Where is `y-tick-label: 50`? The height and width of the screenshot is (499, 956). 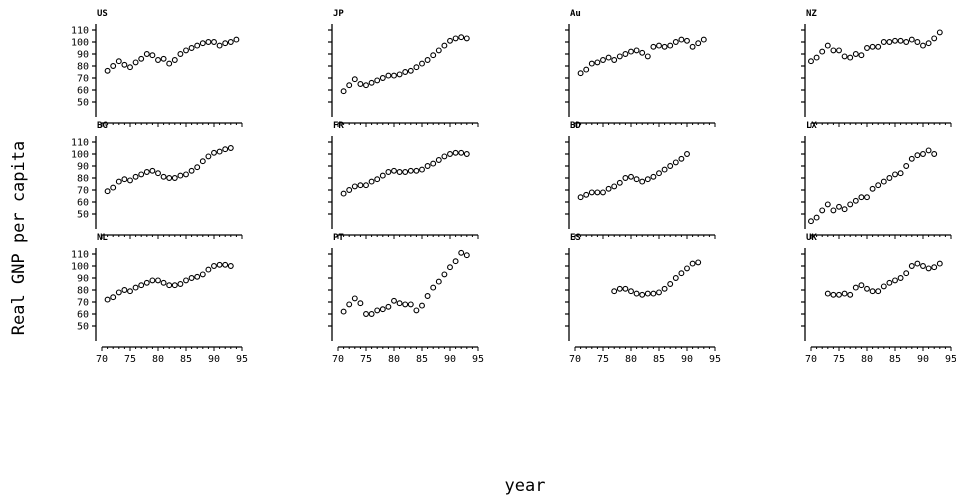 y-tick-label: 50 is located at coordinates (83, 215).